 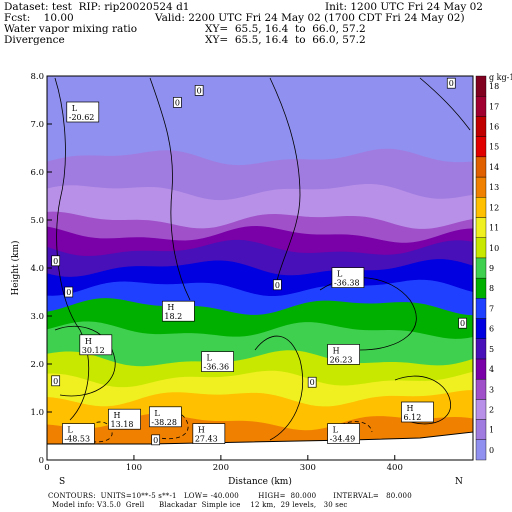 I want to click on x-tick-label: 200, so click(x=221, y=468).